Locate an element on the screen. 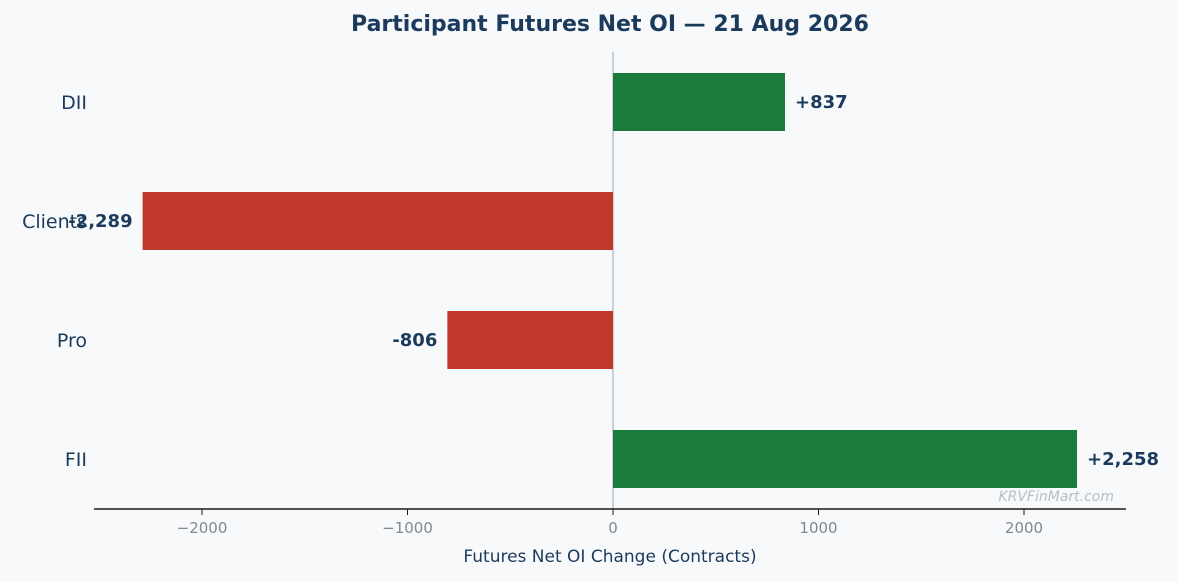 The image size is (1178, 582). category-label-clients: Clients is located at coordinates (54, 222).